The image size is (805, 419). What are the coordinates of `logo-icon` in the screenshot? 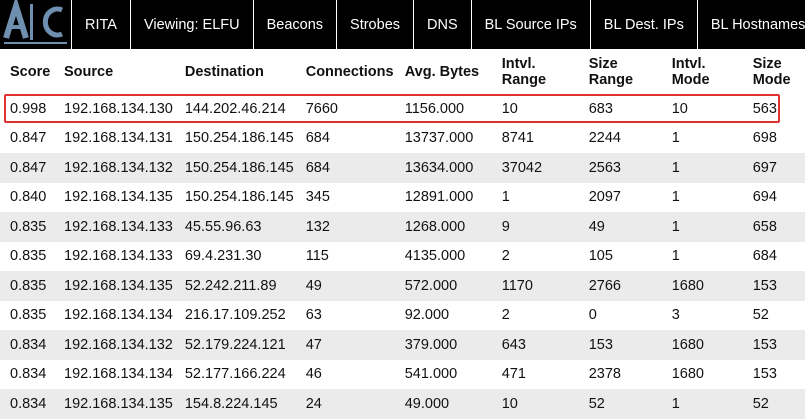 It's located at (35, 22).